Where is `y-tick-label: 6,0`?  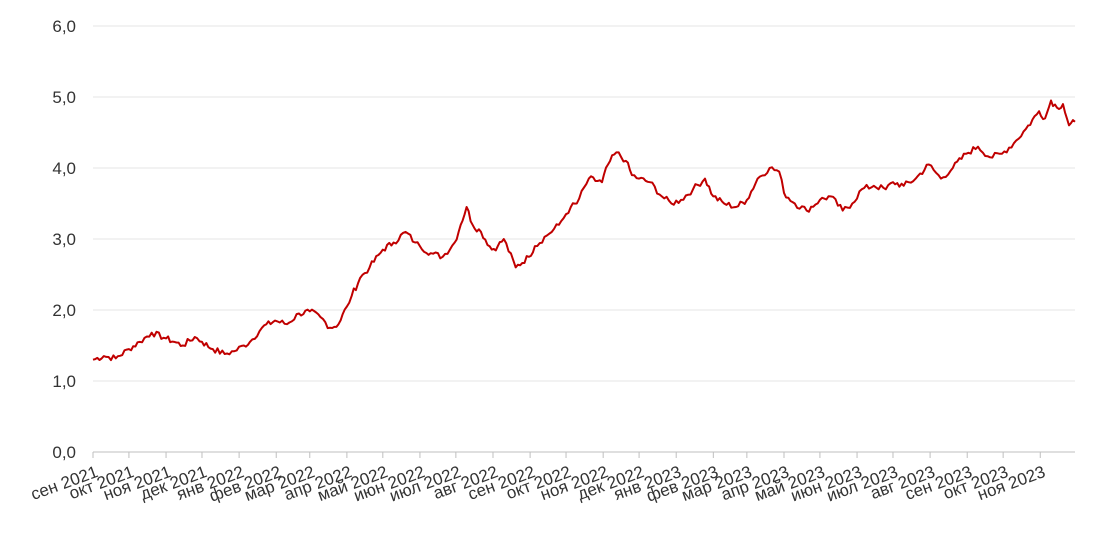
y-tick-label: 6,0 is located at coordinates (64, 26).